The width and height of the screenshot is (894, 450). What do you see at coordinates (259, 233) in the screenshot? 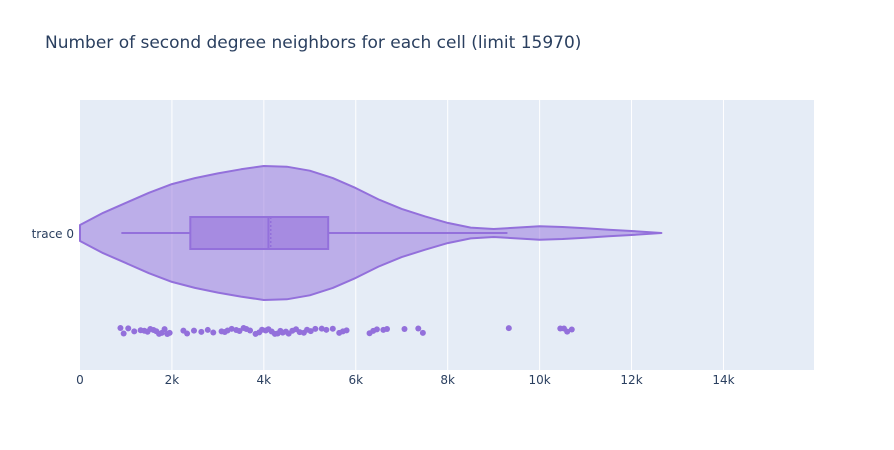
I see `iqr-box` at bounding box center [259, 233].